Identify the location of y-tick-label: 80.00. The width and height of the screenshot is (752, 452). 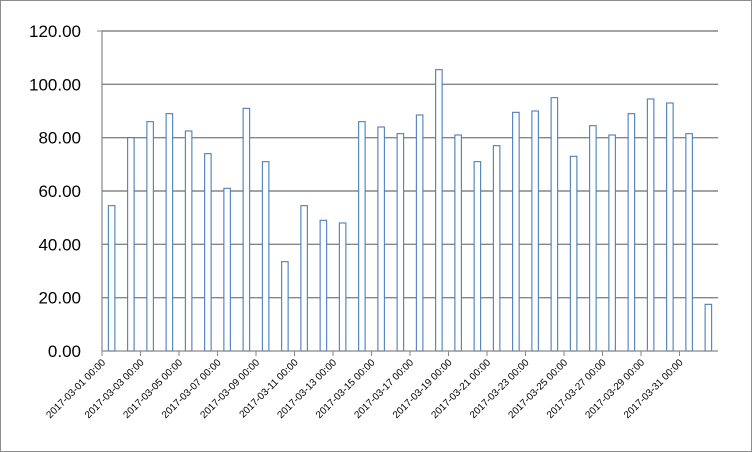
(59, 138).